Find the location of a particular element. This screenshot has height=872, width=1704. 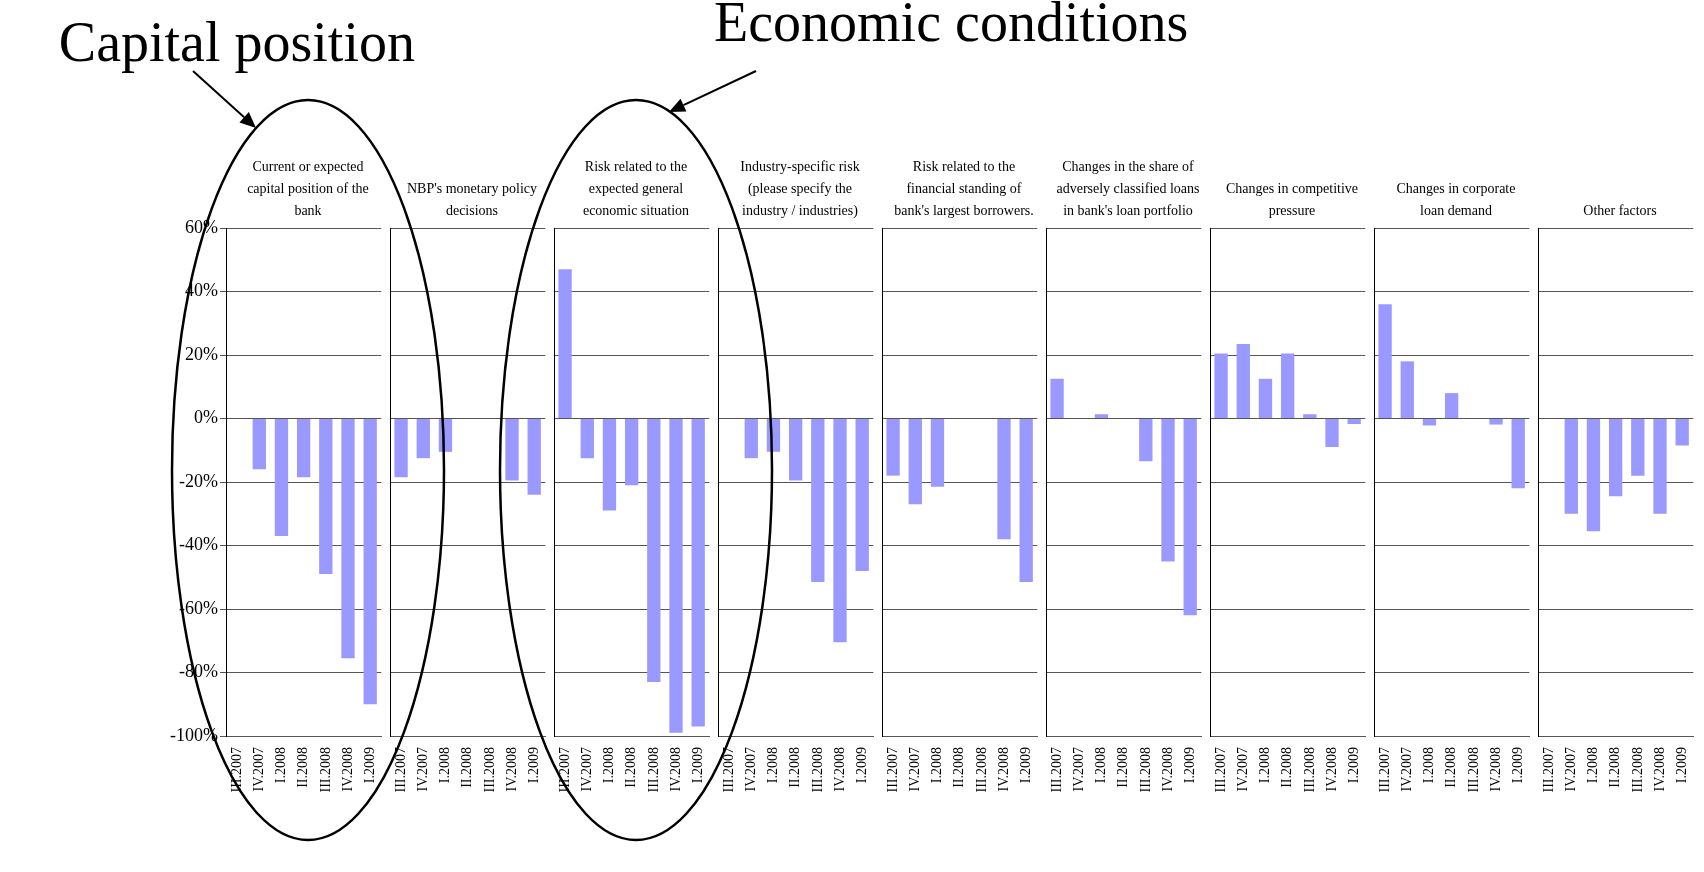

chart-title: Industry-specific risk (please specify the industry / industries) is located at coordinates (800, 189).